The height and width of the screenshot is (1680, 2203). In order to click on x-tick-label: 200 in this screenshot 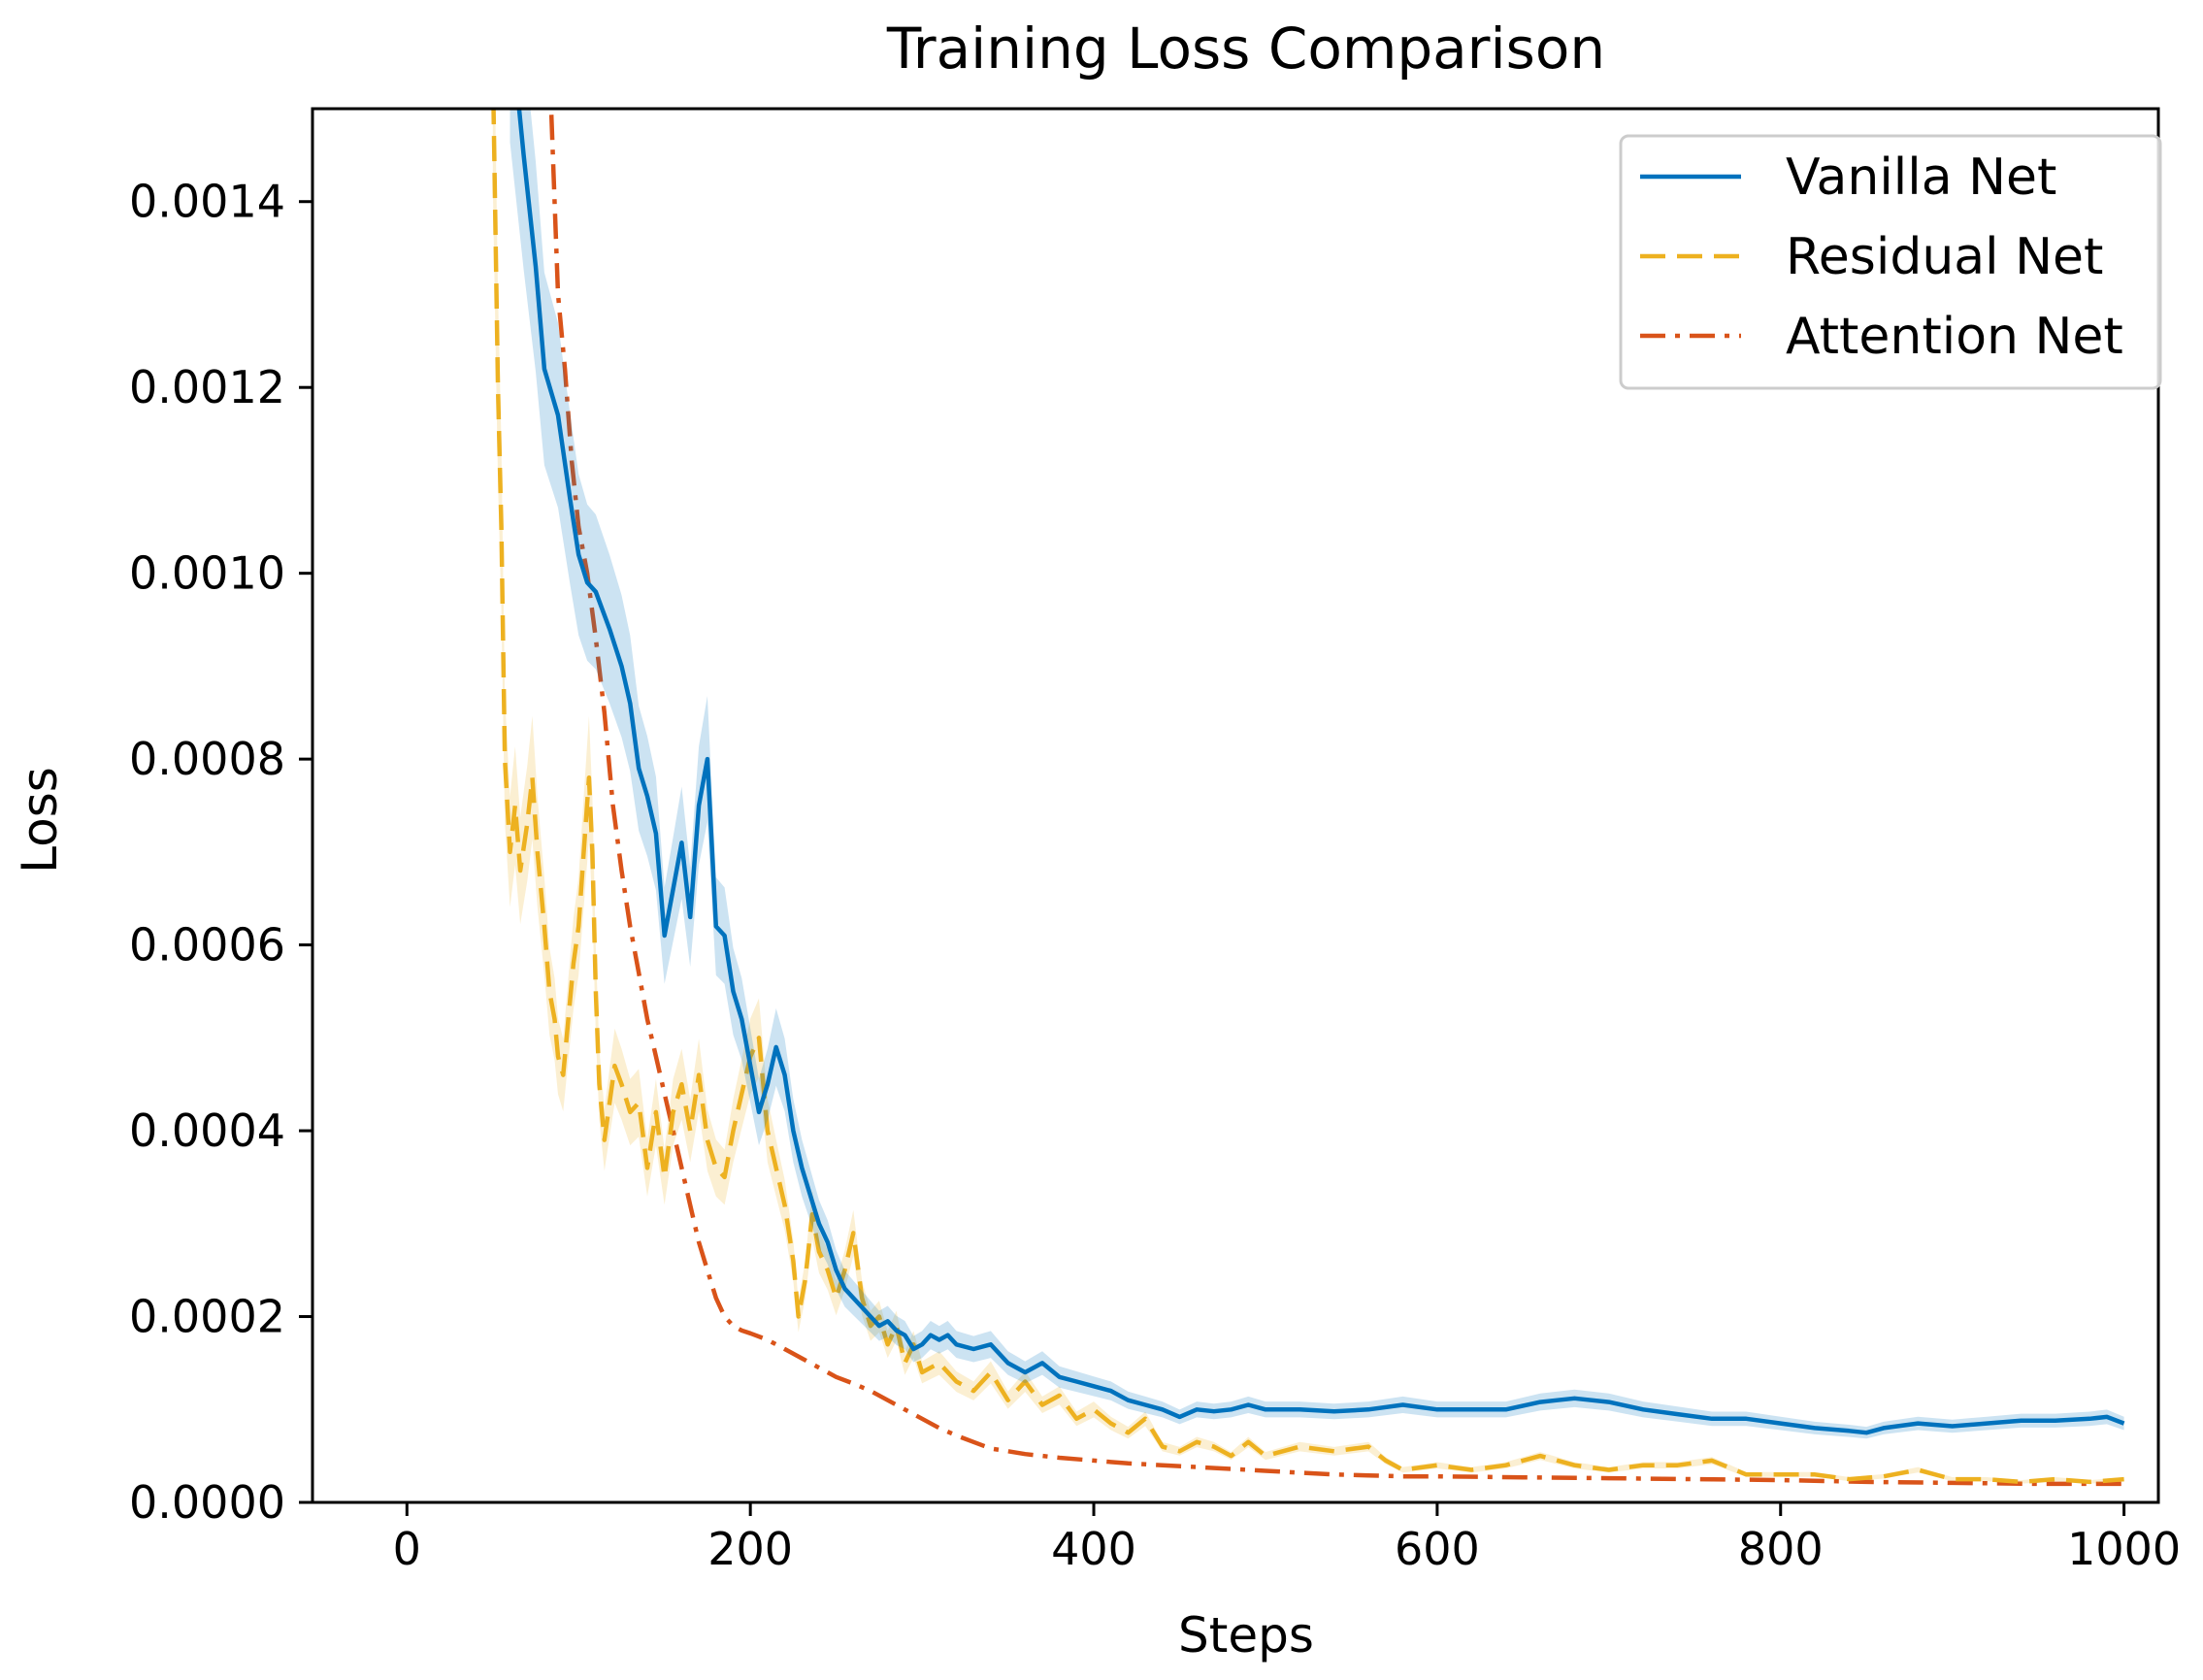, I will do `click(750, 1549)`.